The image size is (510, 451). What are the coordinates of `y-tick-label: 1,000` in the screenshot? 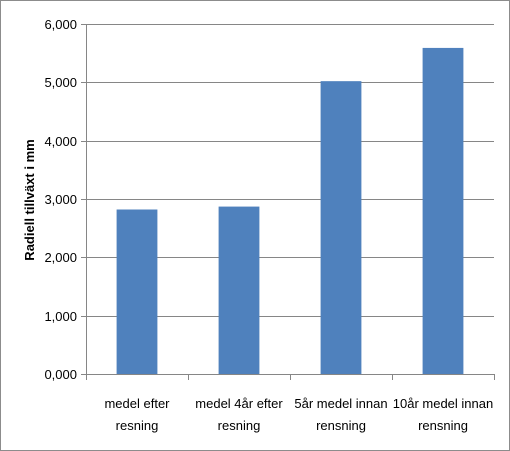 It's located at (60, 316).